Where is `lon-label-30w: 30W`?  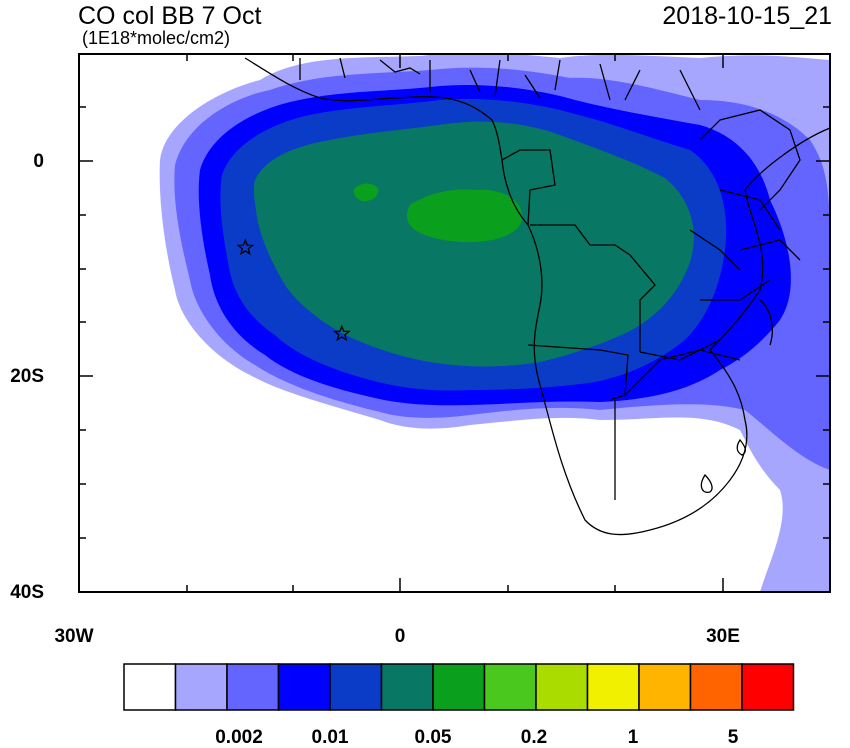 lon-label-30w: 30W is located at coordinates (74, 636).